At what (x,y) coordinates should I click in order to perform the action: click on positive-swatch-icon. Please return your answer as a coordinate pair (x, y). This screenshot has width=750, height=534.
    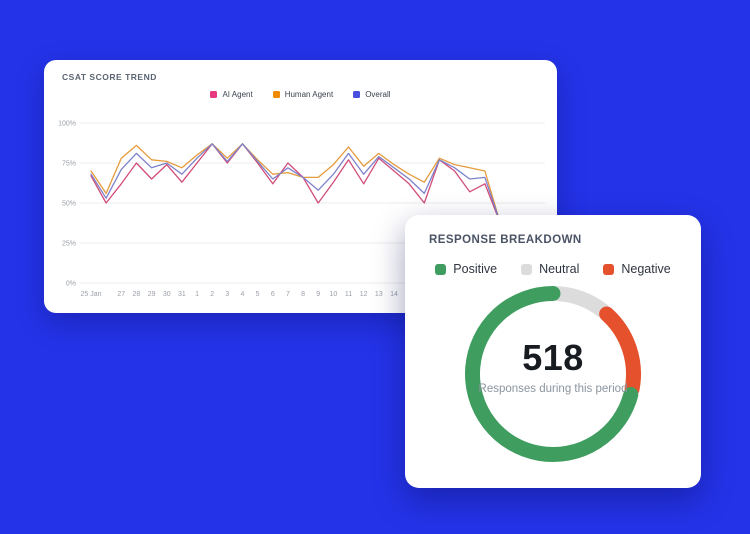
    Looking at the image, I should click on (441, 269).